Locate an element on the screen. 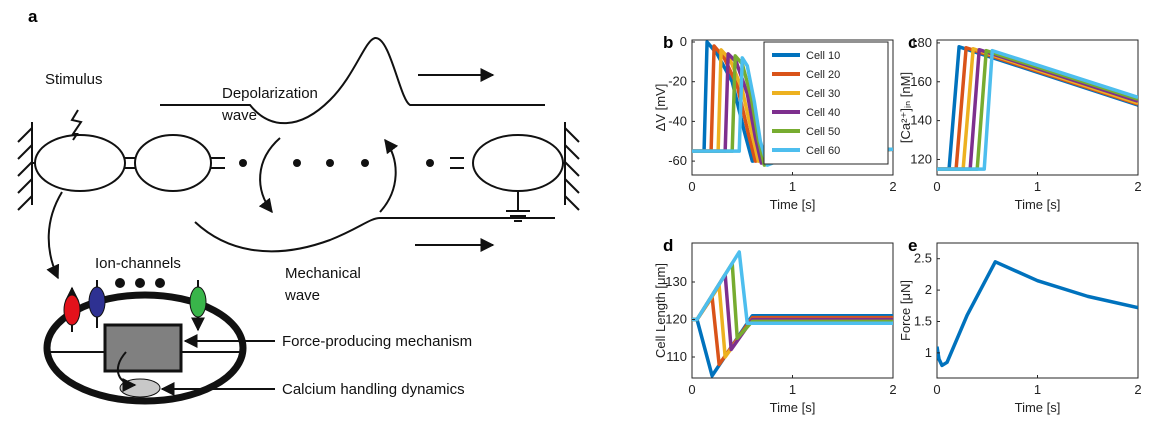  legend-label: Cell 30 is located at coordinates (823, 94).